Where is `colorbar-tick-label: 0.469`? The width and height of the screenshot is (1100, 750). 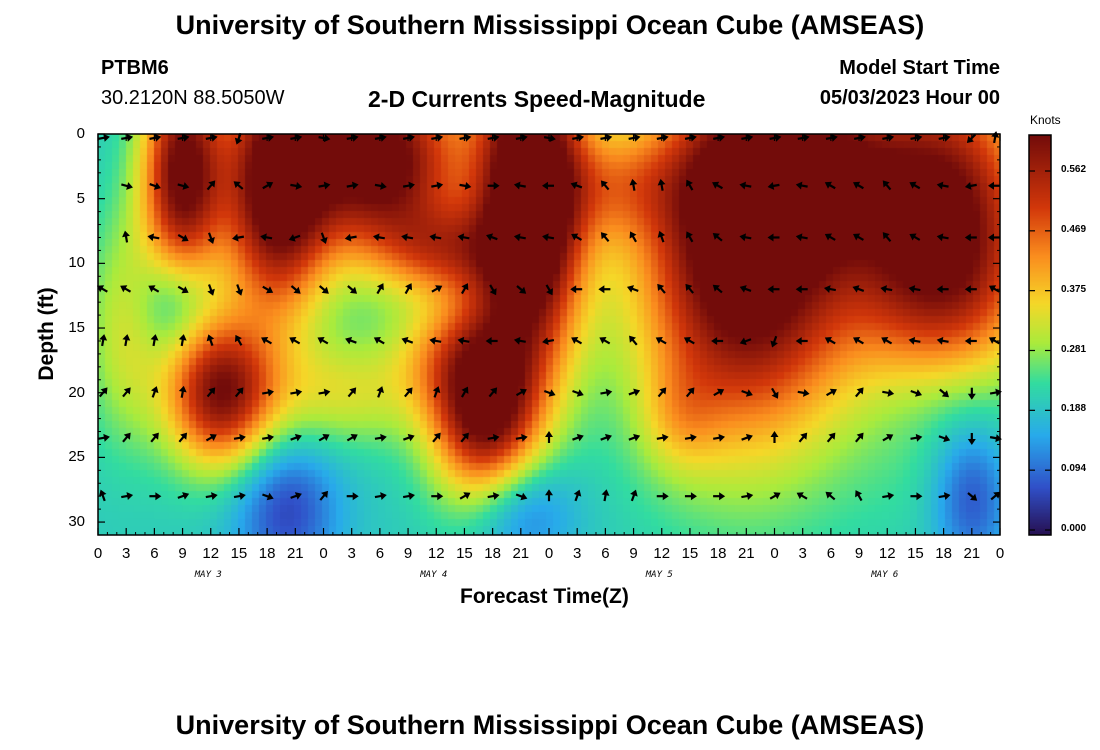 colorbar-tick-label: 0.469 is located at coordinates (1074, 229).